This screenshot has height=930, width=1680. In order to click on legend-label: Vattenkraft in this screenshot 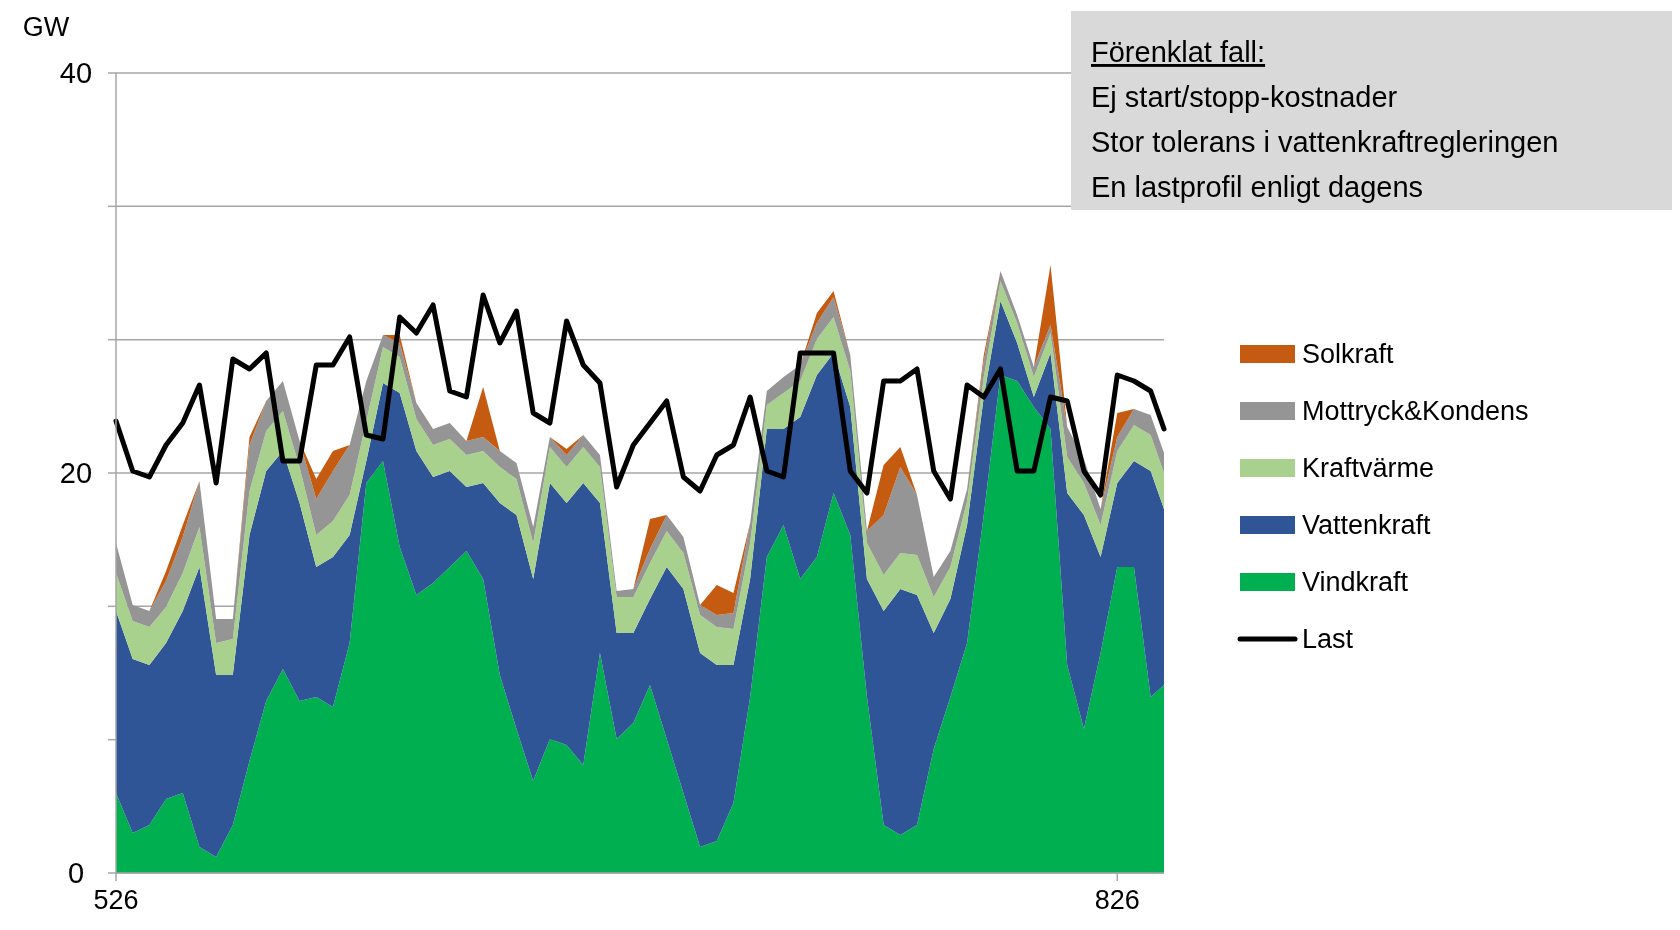, I will do `click(1367, 525)`.